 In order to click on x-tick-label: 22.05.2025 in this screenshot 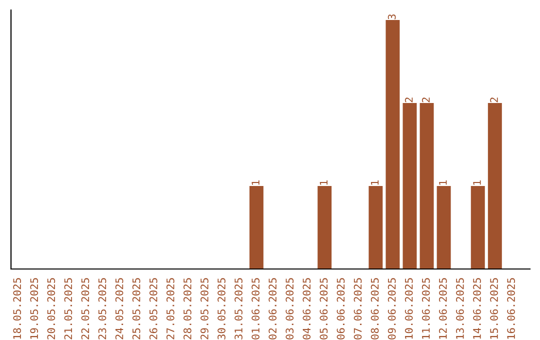, I will do `click(85, 309)`.